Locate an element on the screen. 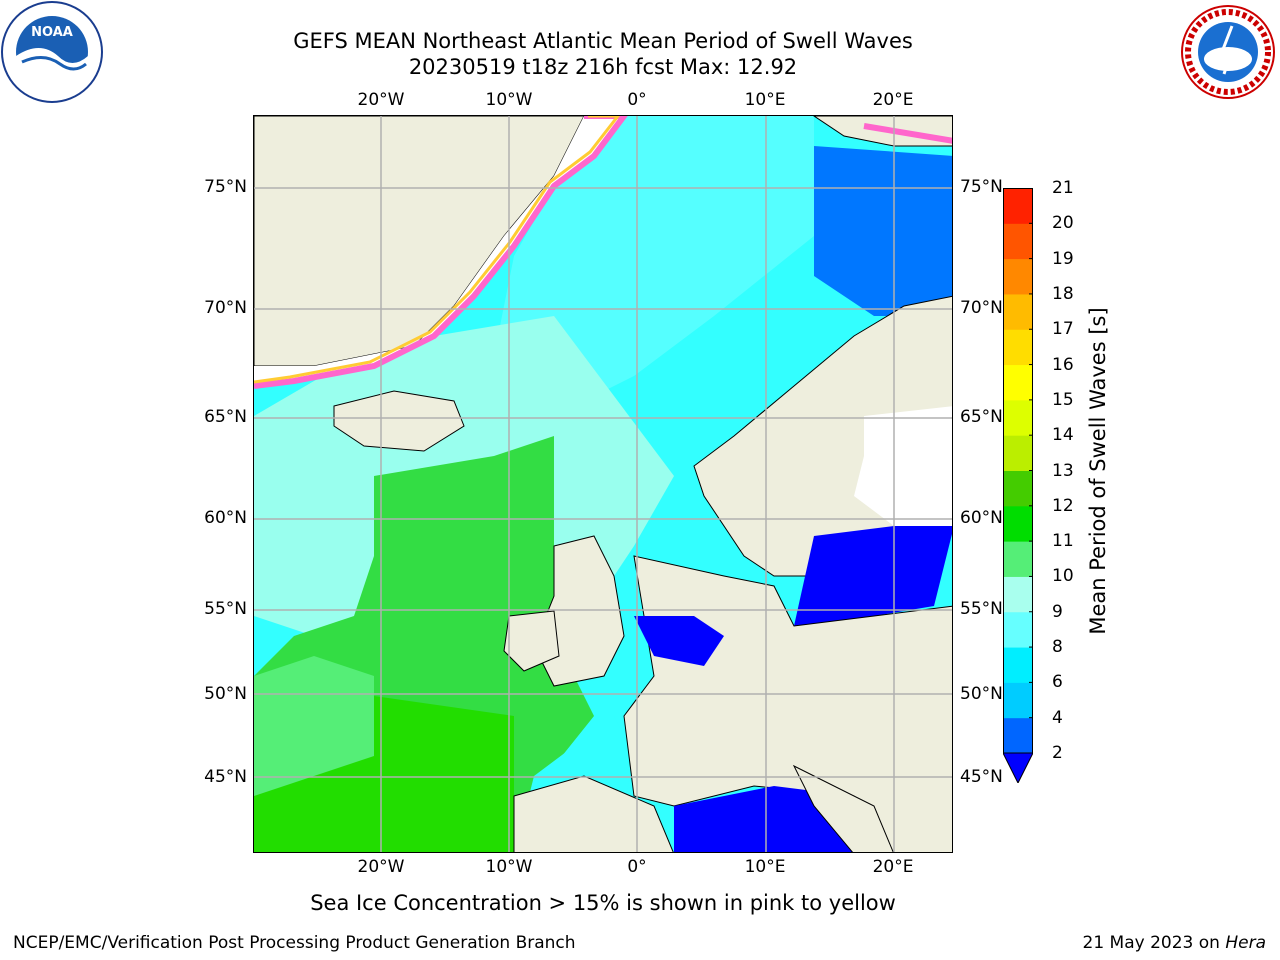 The image size is (1280, 960). italy is located at coordinates (843, 808).